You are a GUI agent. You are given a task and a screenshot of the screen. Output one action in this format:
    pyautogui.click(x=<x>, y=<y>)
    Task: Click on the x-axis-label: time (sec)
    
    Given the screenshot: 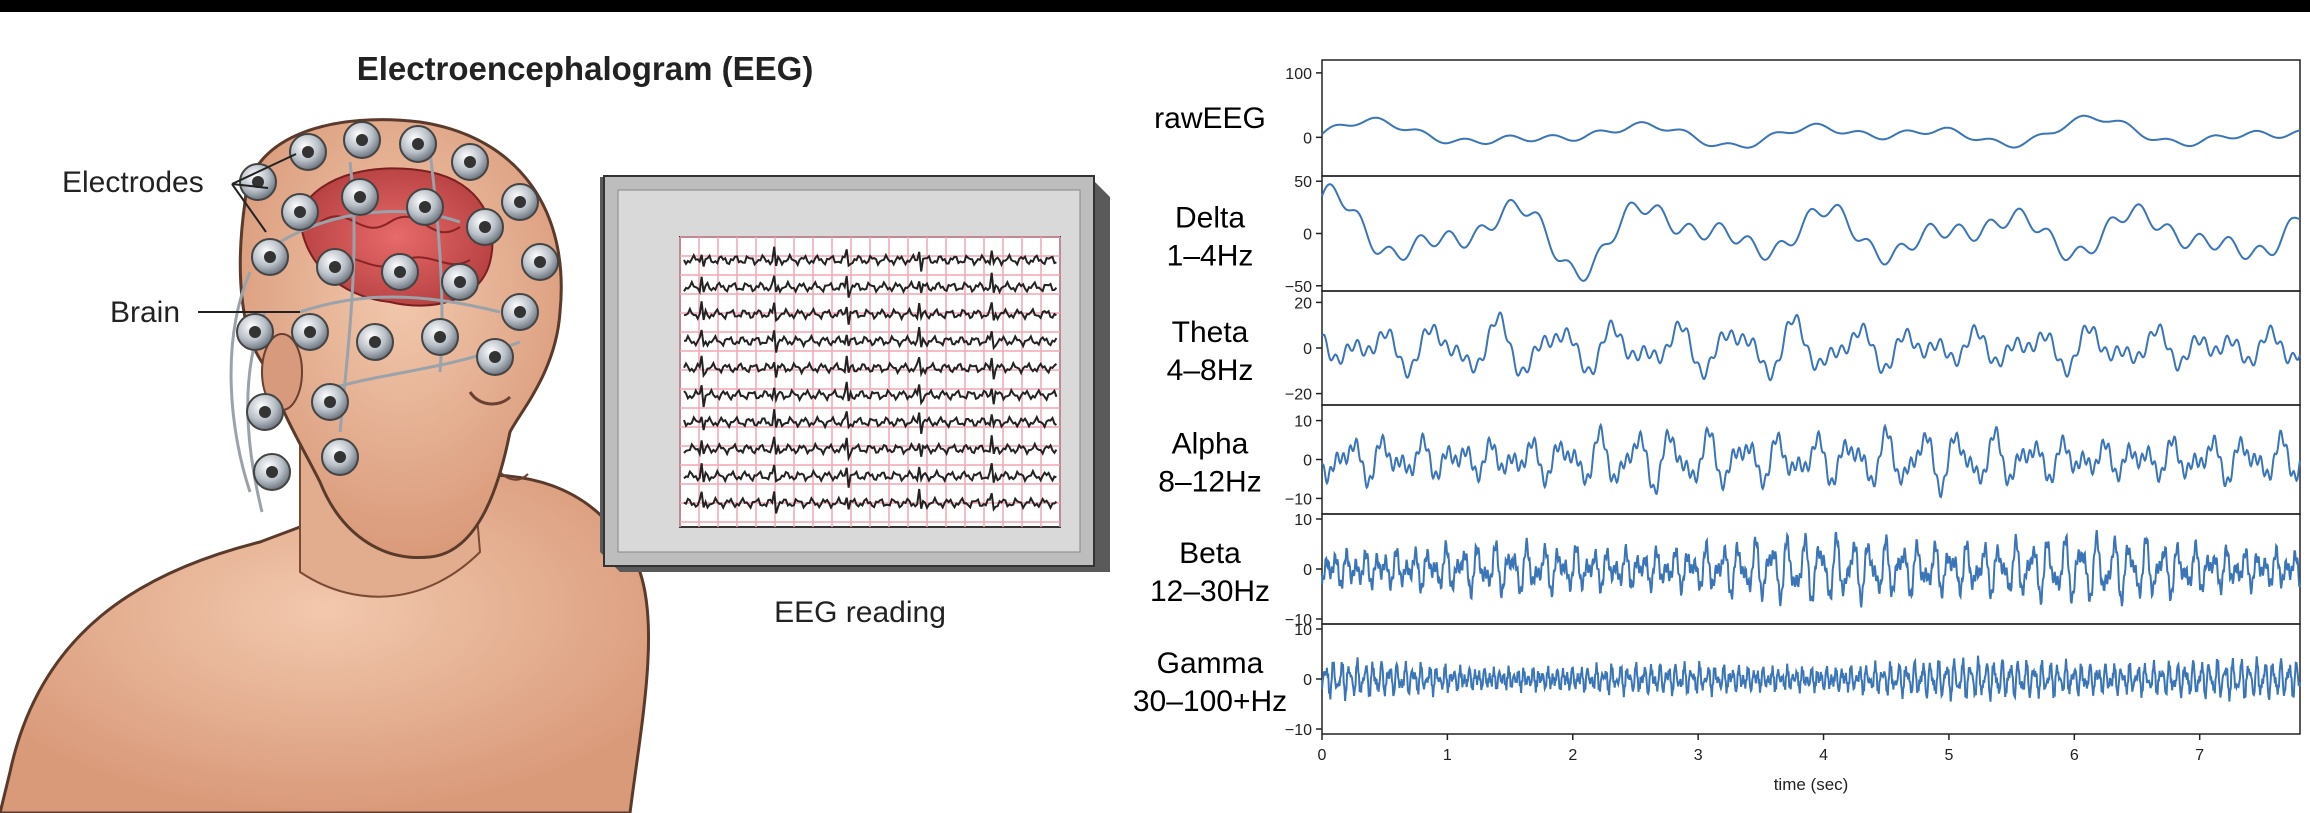 What is the action you would take?
    pyautogui.click(x=1811, y=784)
    